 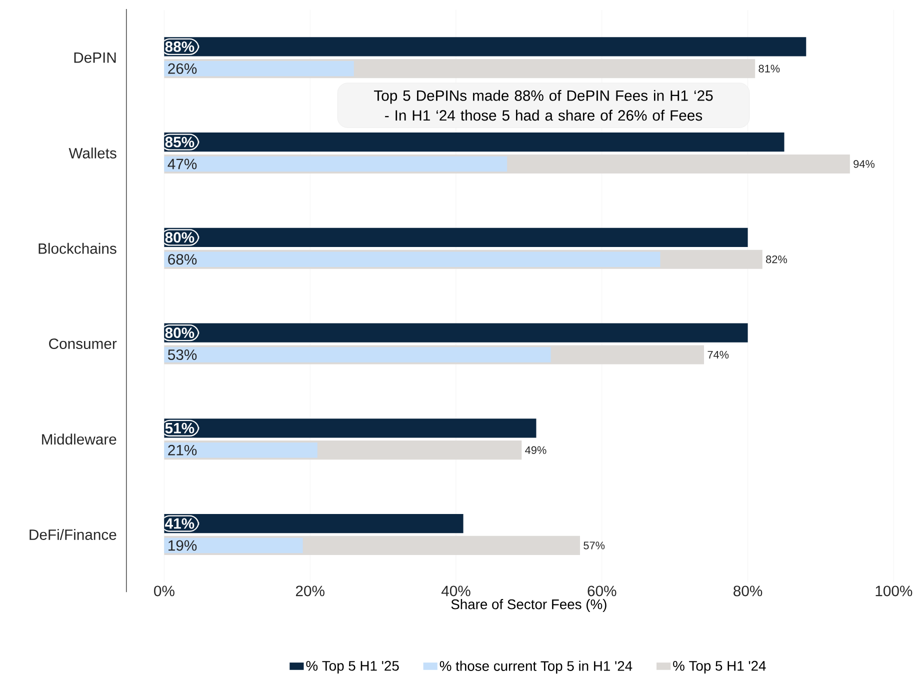 What do you see at coordinates (92, 153) in the screenshot?
I see `y-tick-label: Wallets` at bounding box center [92, 153].